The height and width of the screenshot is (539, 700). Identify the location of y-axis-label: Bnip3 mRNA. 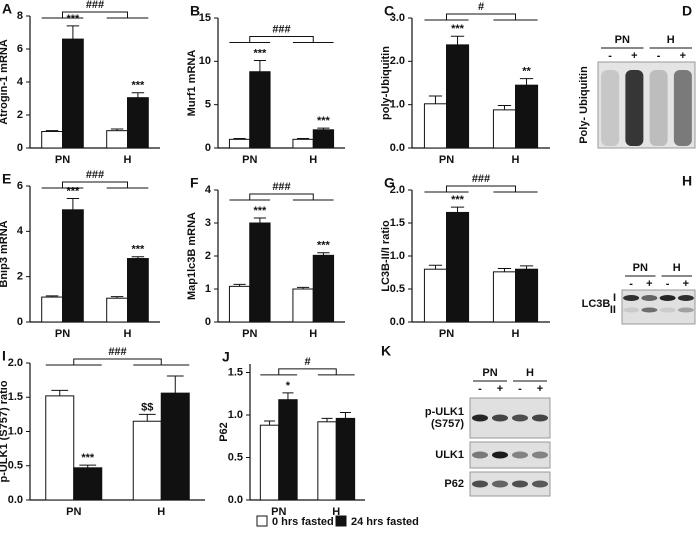
(5, 253).